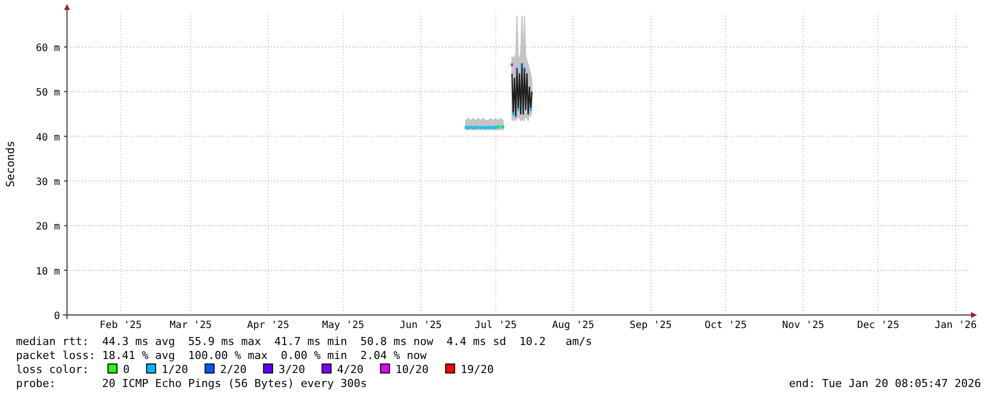  Describe the element at coordinates (803, 325) in the screenshot. I see `x-tick-label: Nov '25` at that location.